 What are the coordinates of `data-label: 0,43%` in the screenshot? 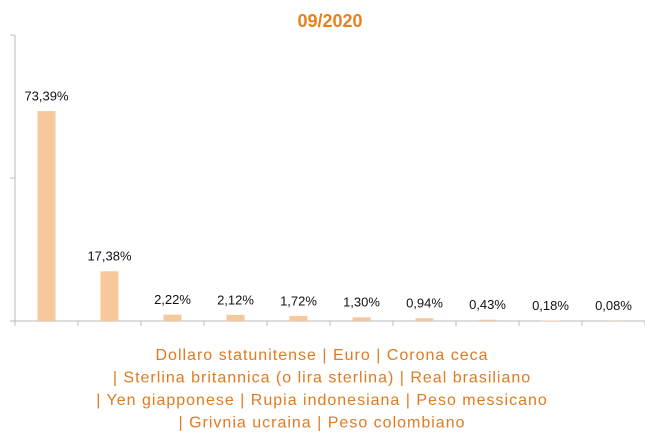 It's located at (487, 304).